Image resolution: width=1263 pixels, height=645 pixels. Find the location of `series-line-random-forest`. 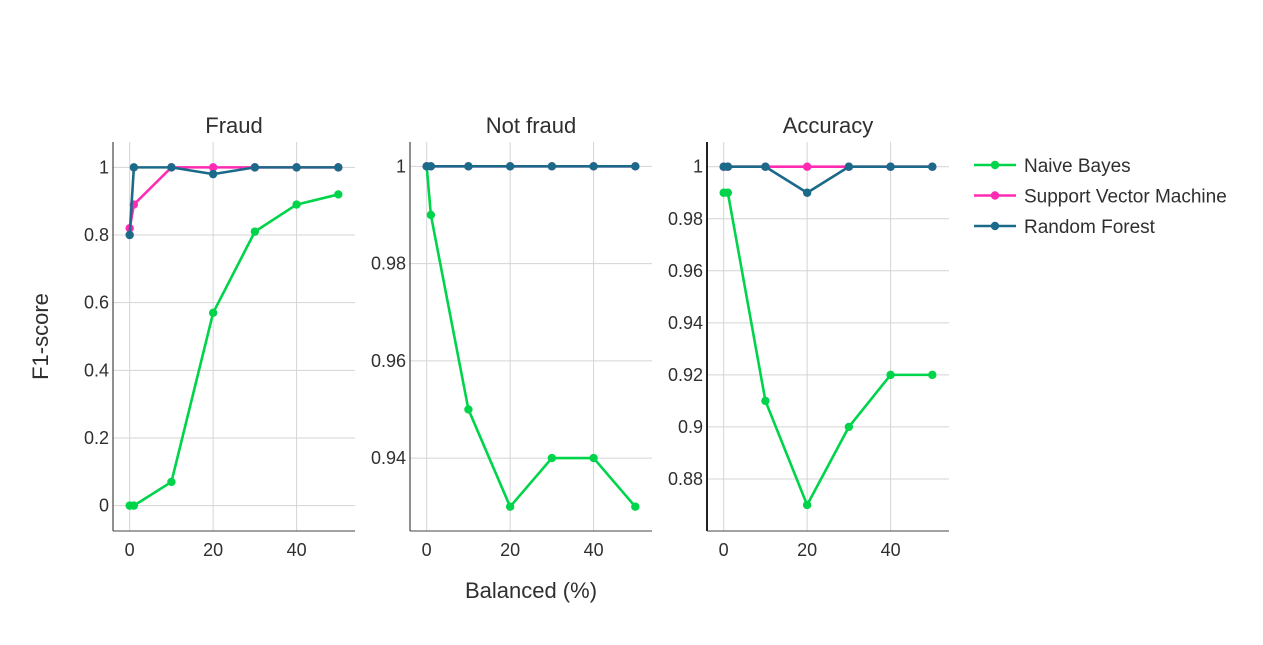

series-line-random-forest is located at coordinates (828, 180).